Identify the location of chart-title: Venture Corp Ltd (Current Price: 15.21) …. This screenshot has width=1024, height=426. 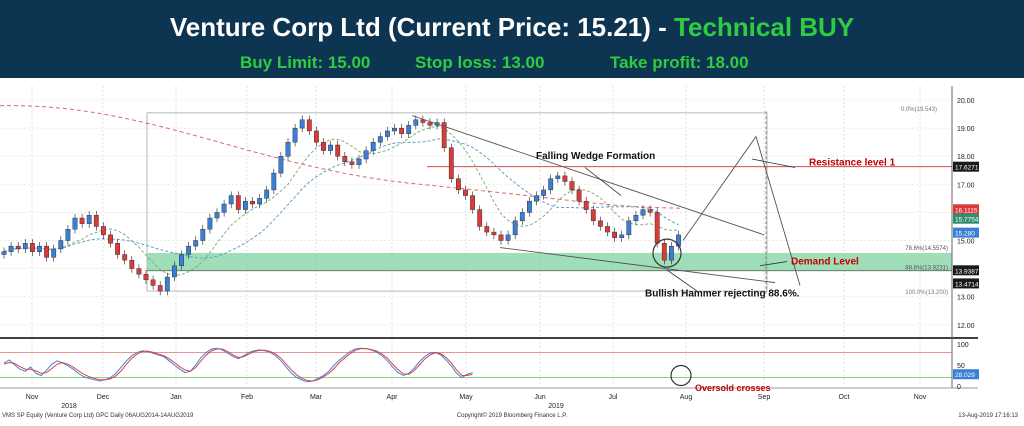
(512, 27).